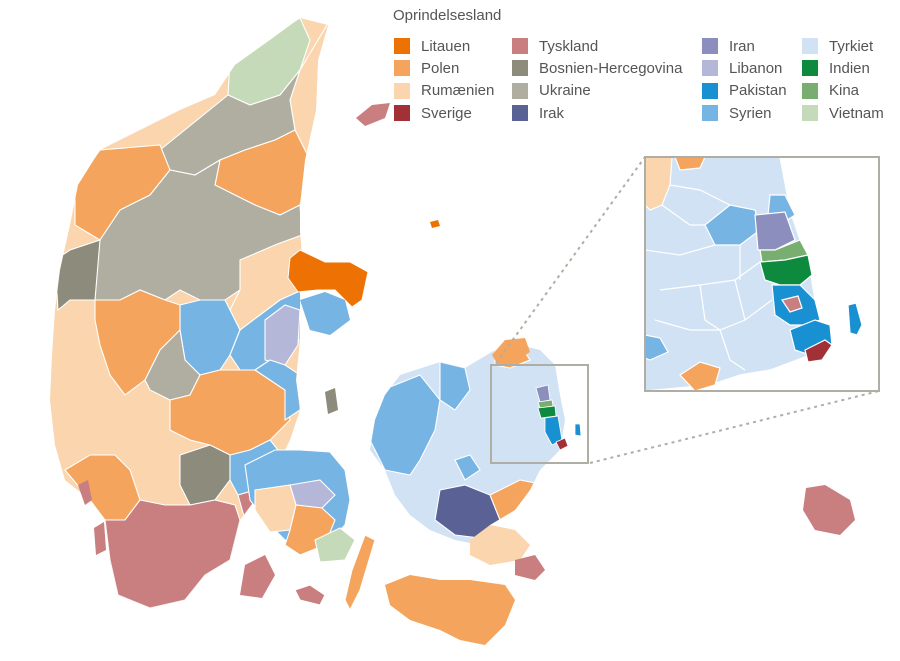  Describe the element at coordinates (690, 164) in the screenshot. I see `inset-polen-top` at that location.